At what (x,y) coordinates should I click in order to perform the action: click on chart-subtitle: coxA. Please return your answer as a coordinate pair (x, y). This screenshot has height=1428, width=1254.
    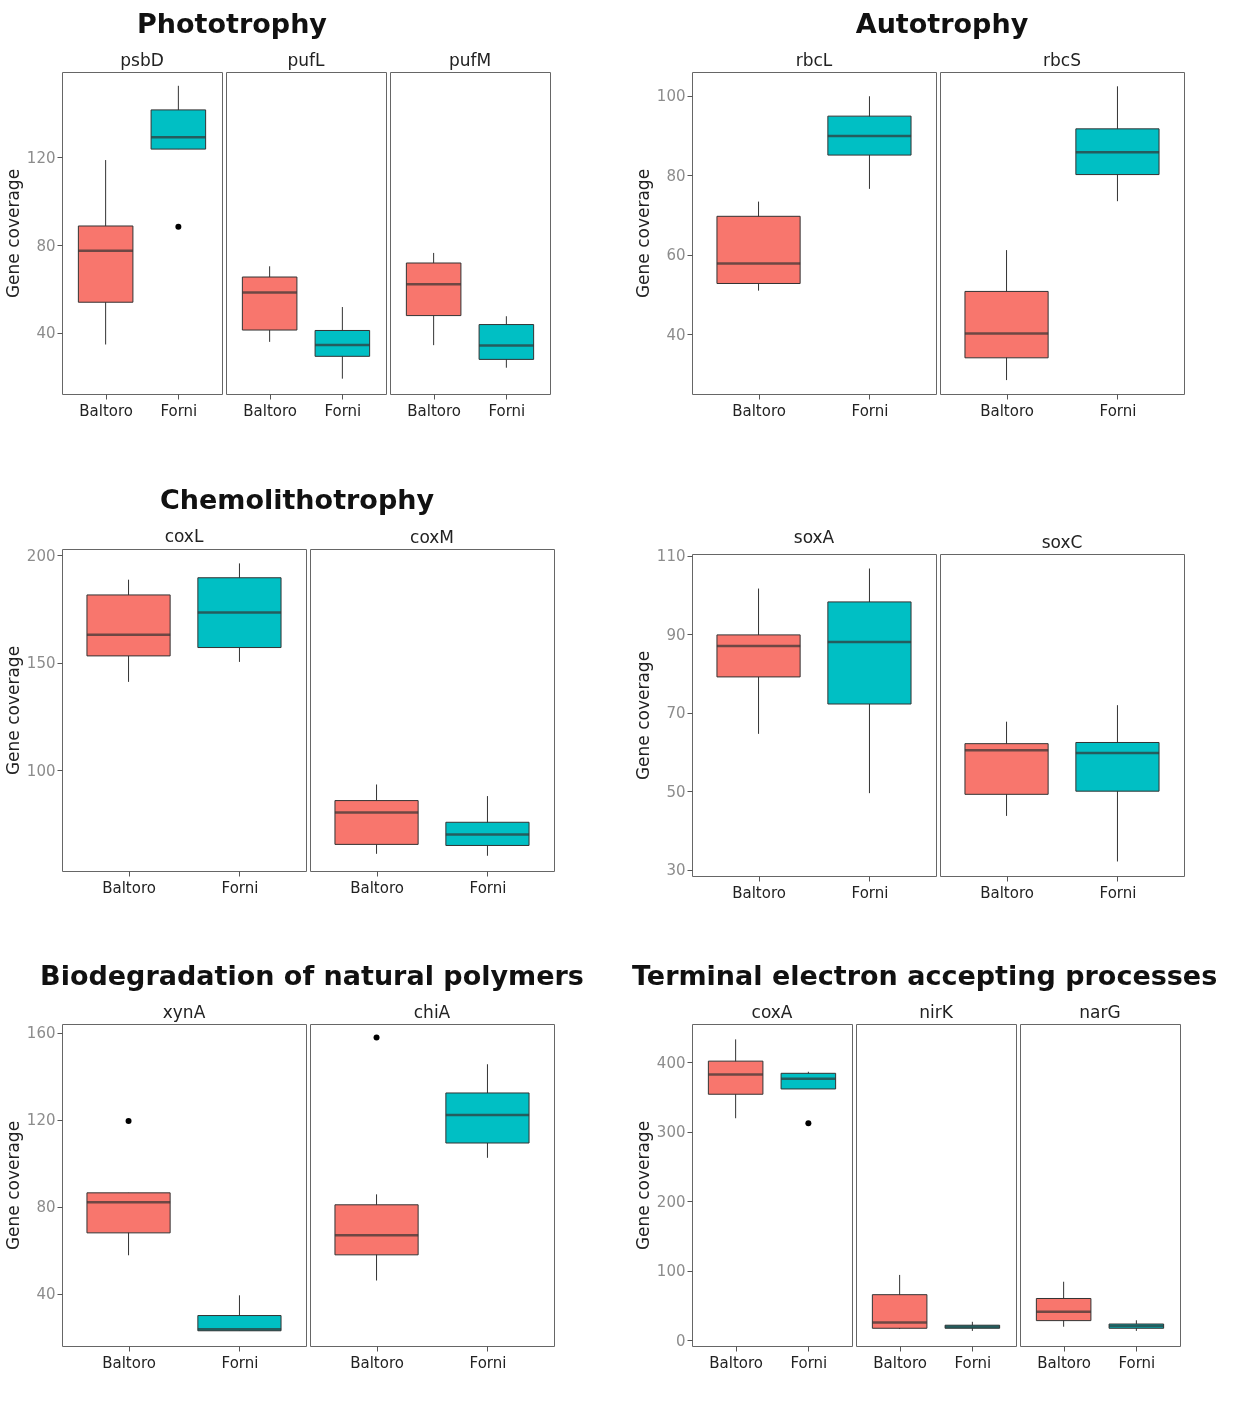
    Looking at the image, I should click on (772, 1012).